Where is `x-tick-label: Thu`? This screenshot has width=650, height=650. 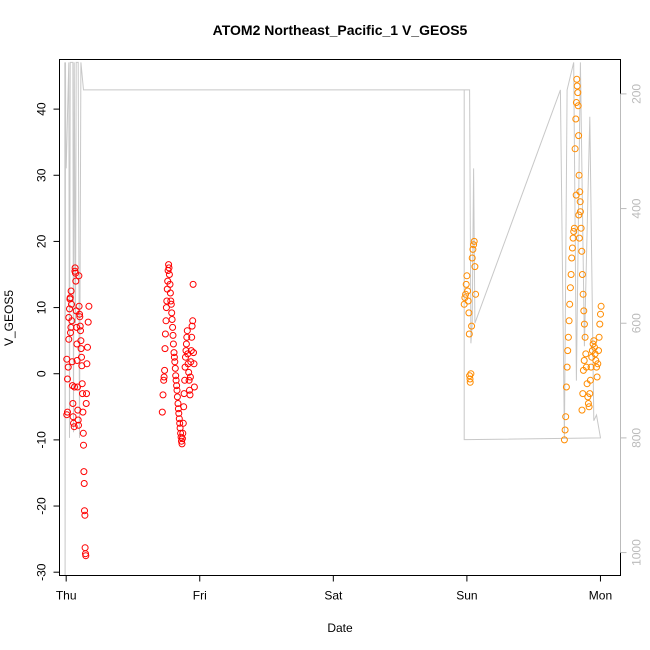
x-tick-label: Thu is located at coordinates (66, 596).